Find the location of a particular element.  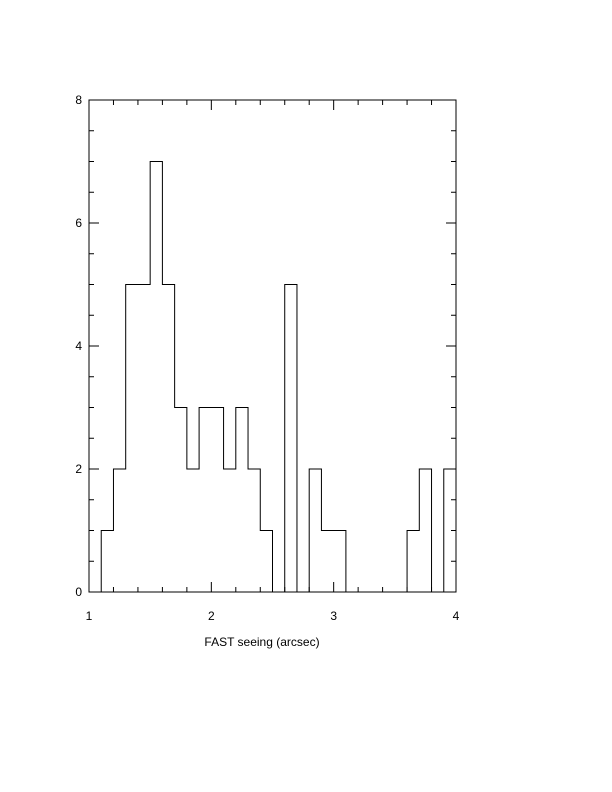

x-tick-label: 3 is located at coordinates (333, 616).